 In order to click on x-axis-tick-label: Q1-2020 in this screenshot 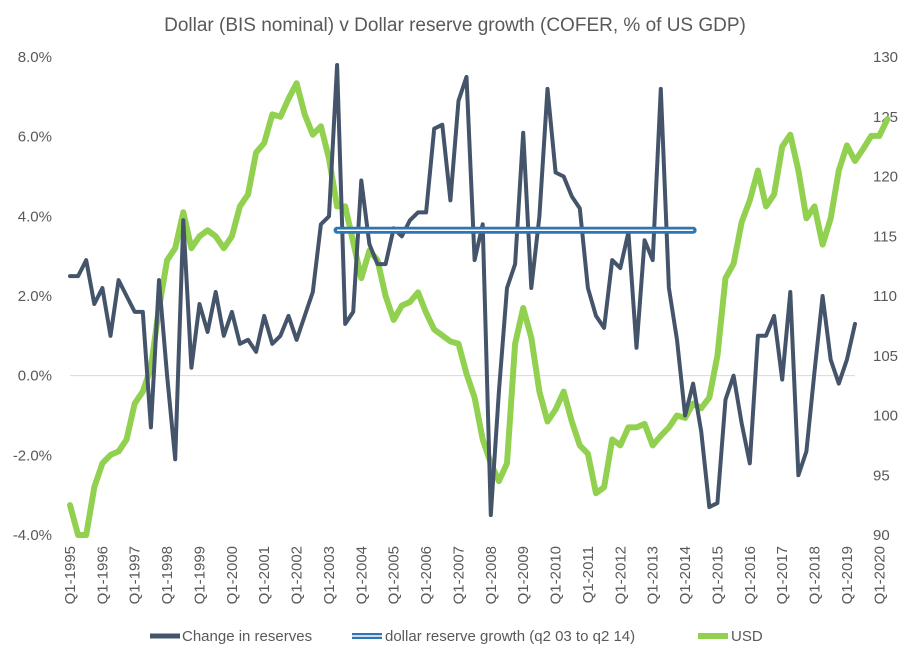, I will do `click(879, 575)`.